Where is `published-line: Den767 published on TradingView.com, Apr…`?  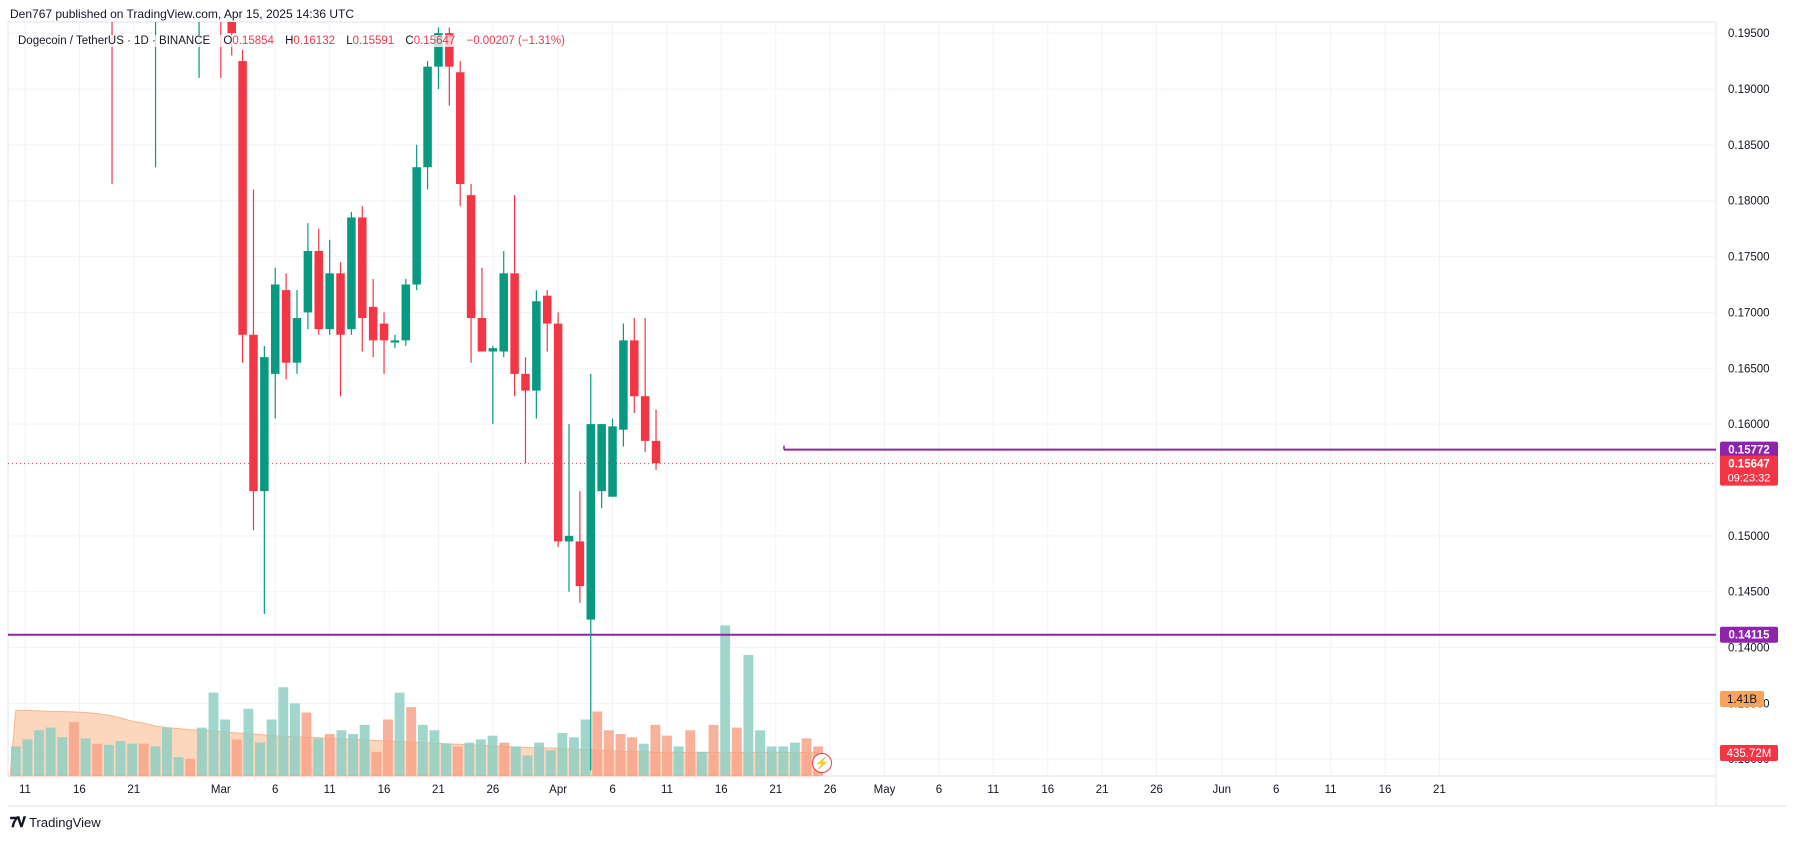
published-line: Den767 published on TradingView.com, Apr… is located at coordinates (182, 14).